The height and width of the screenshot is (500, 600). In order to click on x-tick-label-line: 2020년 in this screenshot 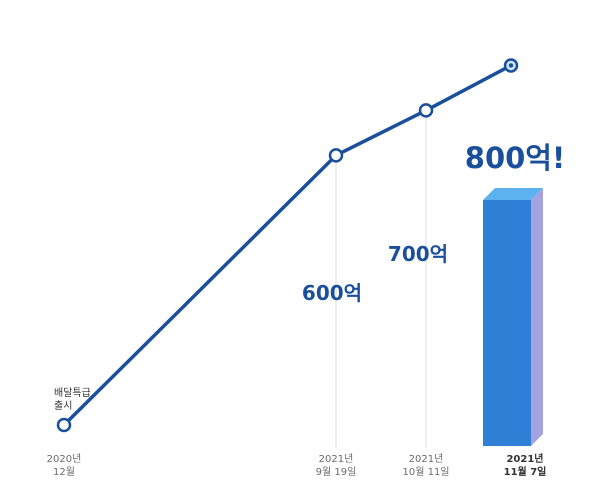, I will do `click(64, 459)`.